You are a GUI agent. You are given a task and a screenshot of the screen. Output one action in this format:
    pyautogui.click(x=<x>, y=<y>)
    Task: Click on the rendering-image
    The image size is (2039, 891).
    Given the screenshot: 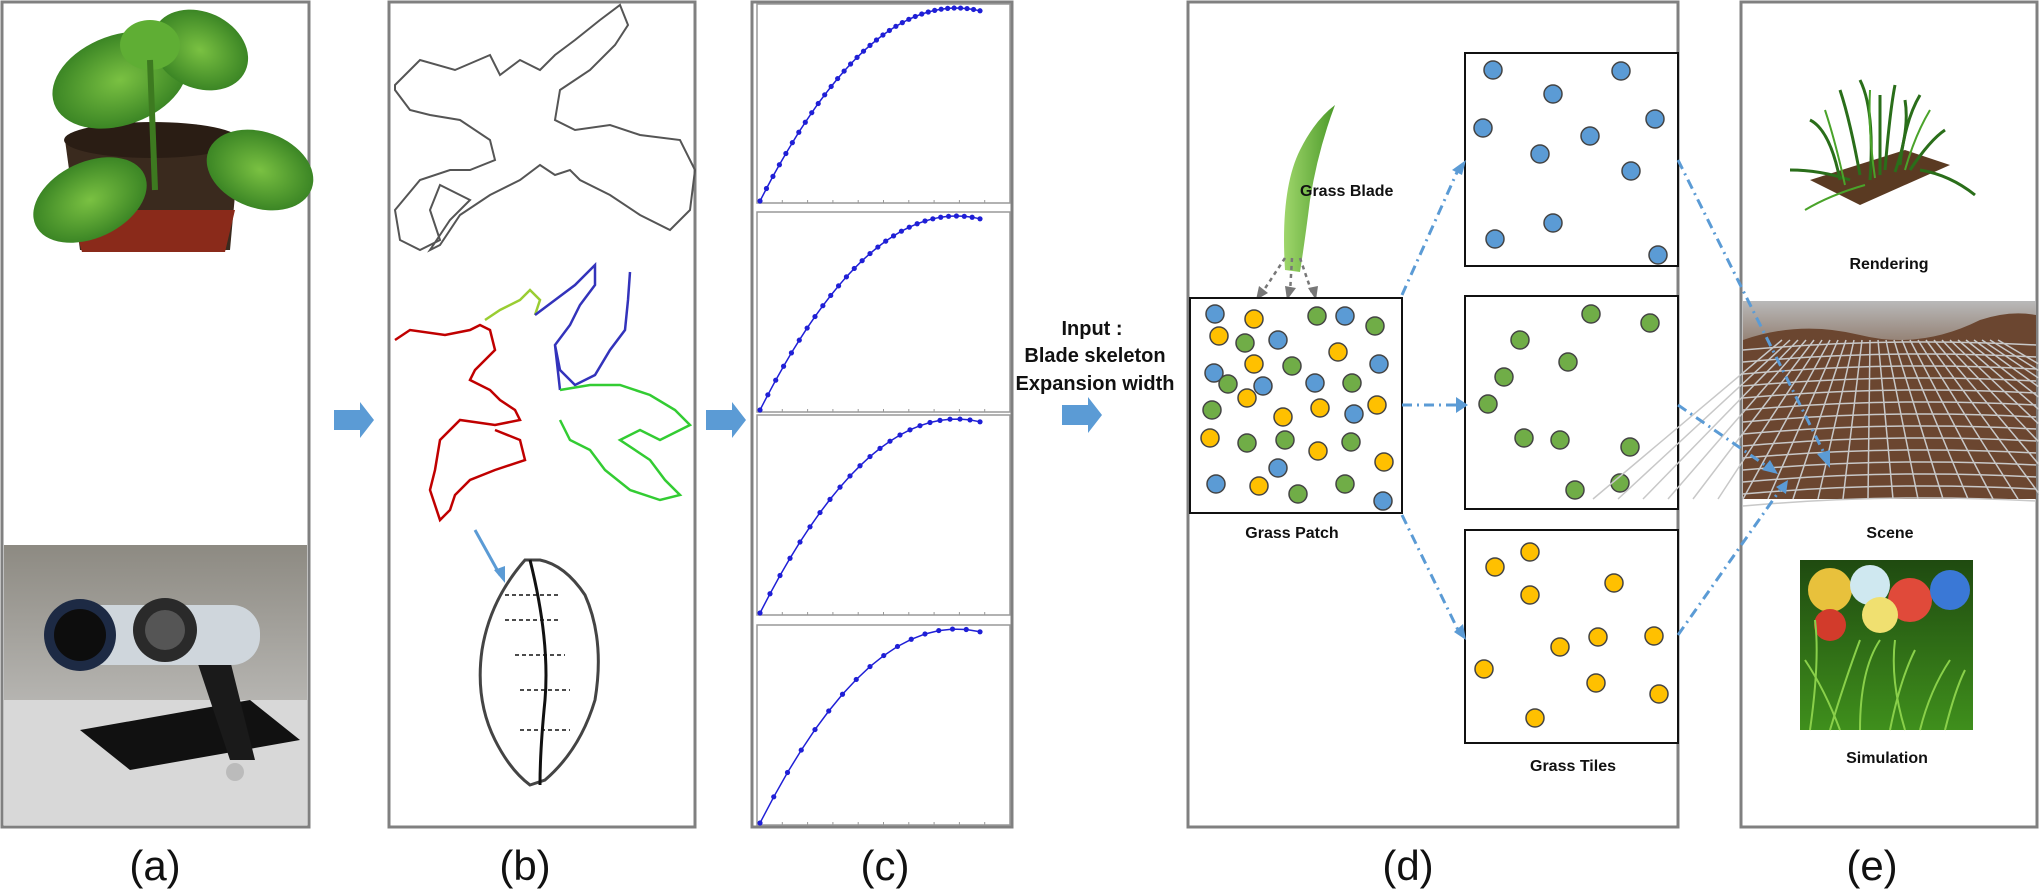 What is the action you would take?
    pyautogui.click(x=1882, y=145)
    